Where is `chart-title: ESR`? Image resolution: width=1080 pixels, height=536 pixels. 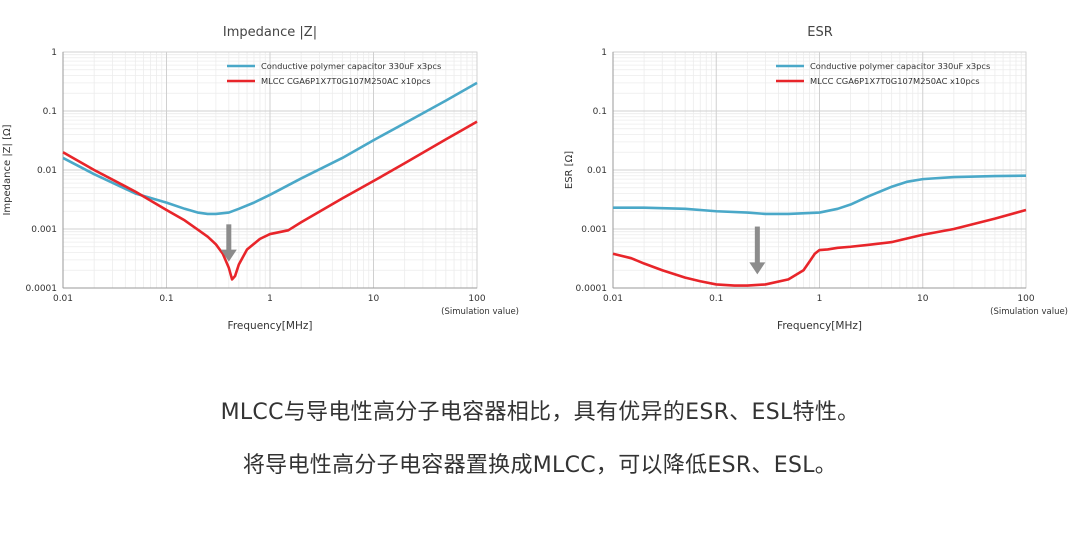 chart-title: ESR is located at coordinates (820, 32).